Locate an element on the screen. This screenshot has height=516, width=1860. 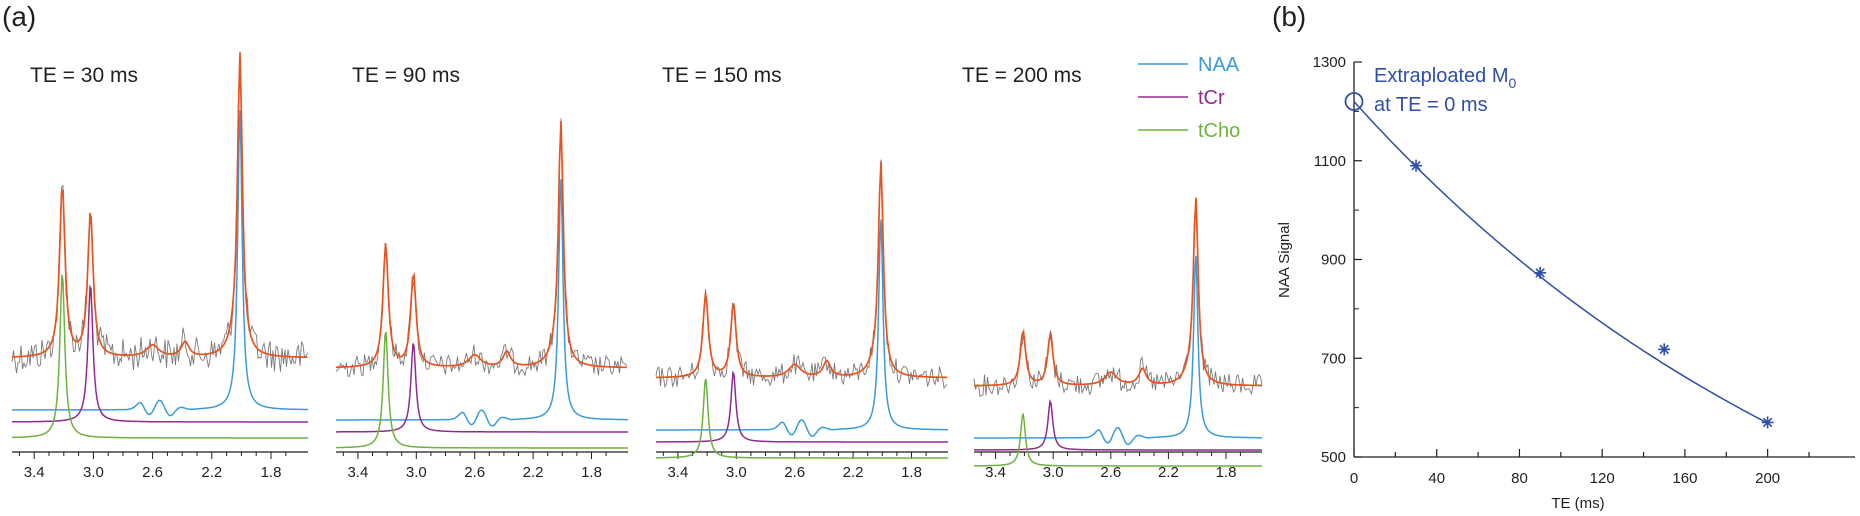
spectrum-title: TE = 200 ms is located at coordinates (1022, 75).